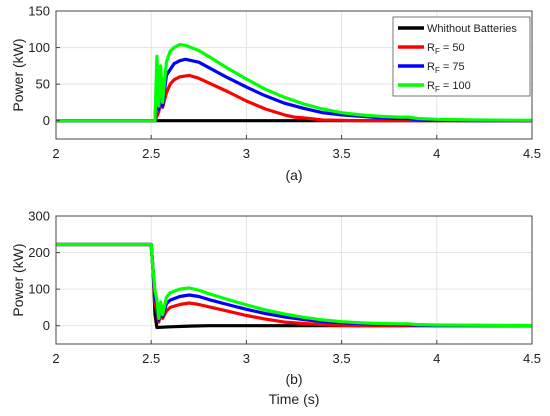  I want to click on y-tick-label-b-3: 300, so click(39, 216).